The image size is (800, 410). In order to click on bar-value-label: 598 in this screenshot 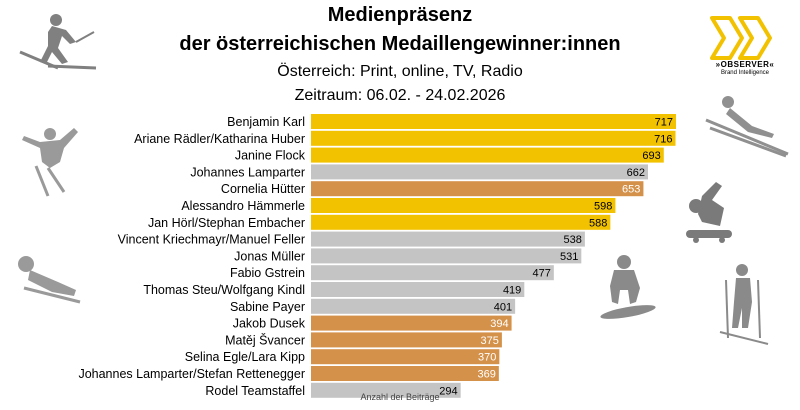, I will do `click(603, 207)`.